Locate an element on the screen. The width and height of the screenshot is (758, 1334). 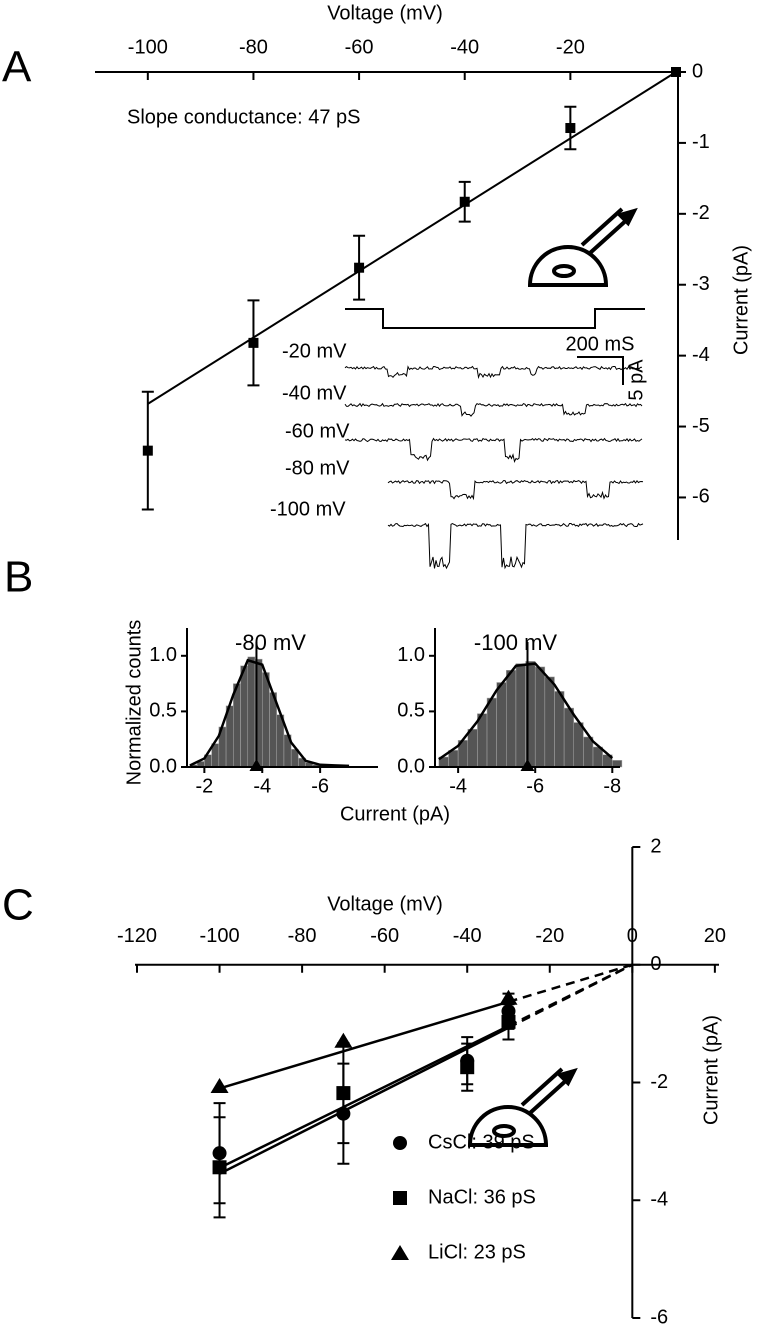
annotation: Slope conductance: 47 pS is located at coordinates (244, 117).